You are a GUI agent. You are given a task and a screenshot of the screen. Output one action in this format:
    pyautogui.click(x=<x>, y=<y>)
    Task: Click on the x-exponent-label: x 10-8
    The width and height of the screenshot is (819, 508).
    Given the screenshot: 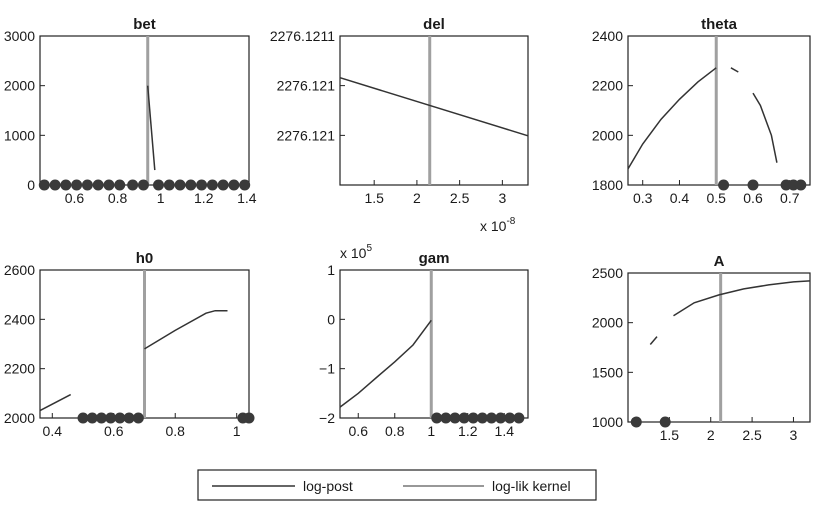 What is the action you would take?
    pyautogui.click(x=498, y=225)
    